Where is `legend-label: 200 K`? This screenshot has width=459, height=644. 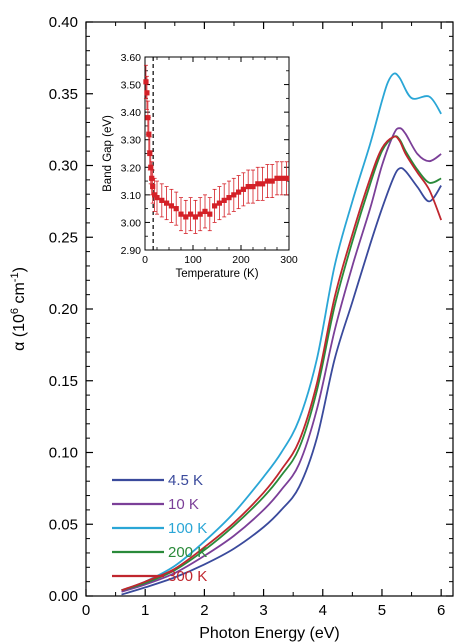 legend-label: 200 K is located at coordinates (187, 552).